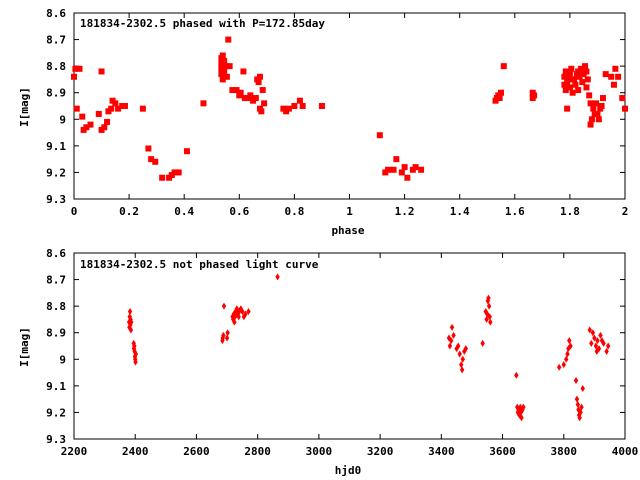 This screenshot has width=640, height=480. Describe the element at coordinates (199, 264) in the screenshot. I see `light-curve-chart-title: 181834-2302.5 not phased light curve` at that location.